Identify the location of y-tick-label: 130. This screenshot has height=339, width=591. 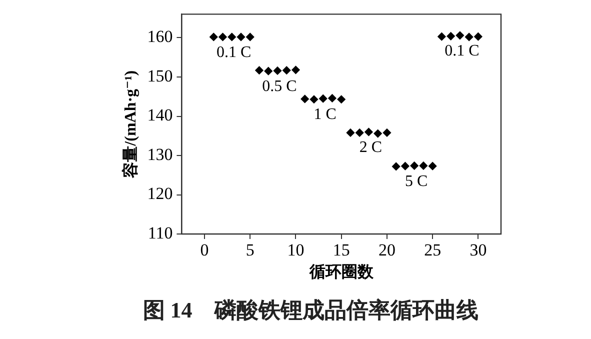
(160, 154).